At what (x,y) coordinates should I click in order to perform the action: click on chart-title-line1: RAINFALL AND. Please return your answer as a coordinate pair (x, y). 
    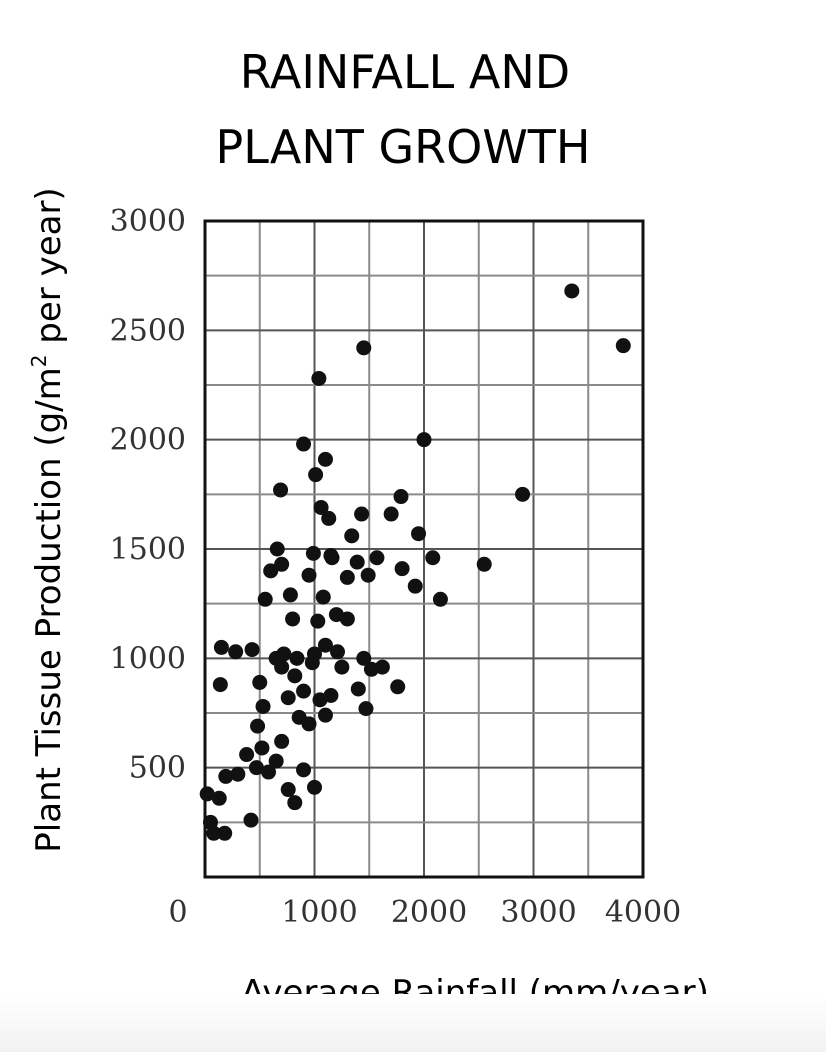
    Looking at the image, I should click on (405, 72).